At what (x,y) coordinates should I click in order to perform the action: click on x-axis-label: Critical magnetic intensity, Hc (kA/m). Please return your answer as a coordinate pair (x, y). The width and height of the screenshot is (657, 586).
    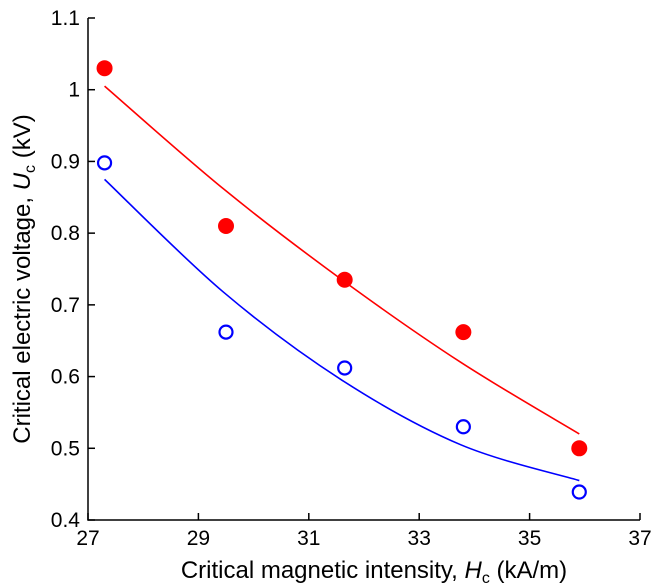
    Looking at the image, I should click on (374, 571).